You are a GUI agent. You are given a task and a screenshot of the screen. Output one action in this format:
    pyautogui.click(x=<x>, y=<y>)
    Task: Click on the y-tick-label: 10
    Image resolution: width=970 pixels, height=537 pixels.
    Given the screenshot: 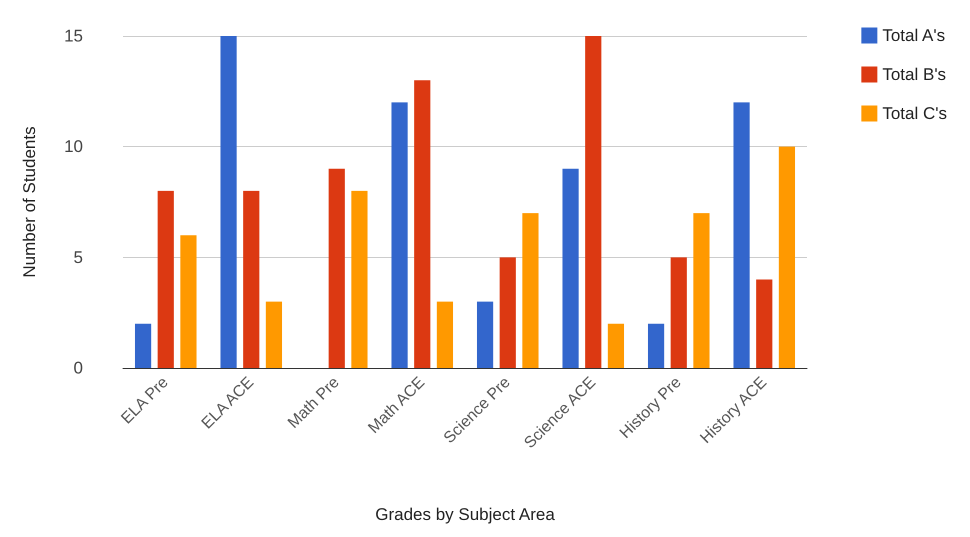 What is the action you would take?
    pyautogui.click(x=73, y=146)
    